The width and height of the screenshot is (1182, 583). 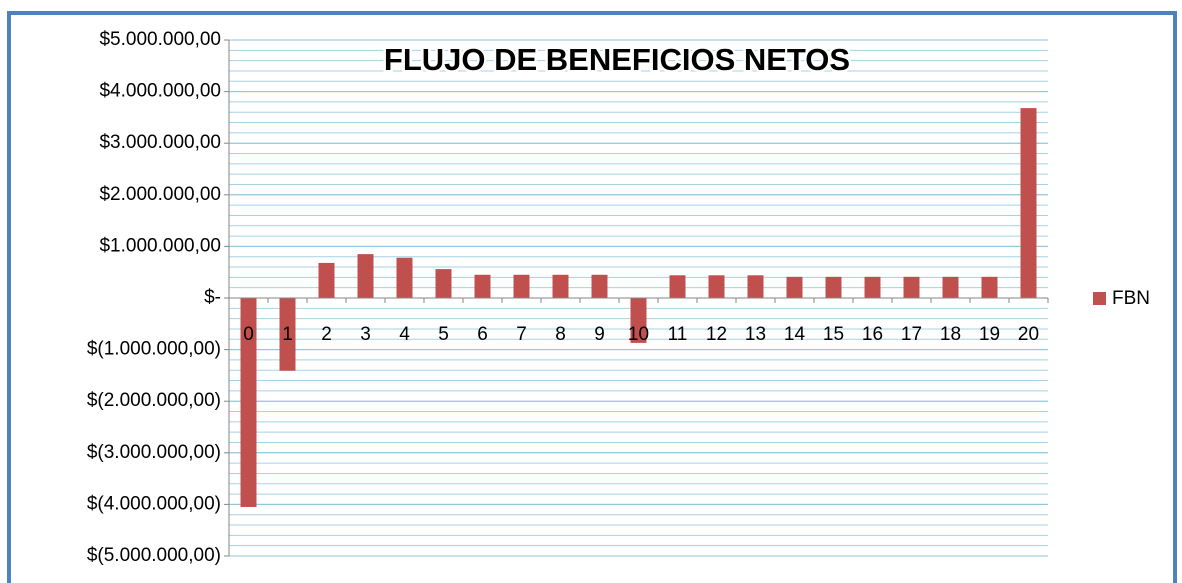 I want to click on y-tick-label: $(1.000.000,00), so click(x=154, y=349).